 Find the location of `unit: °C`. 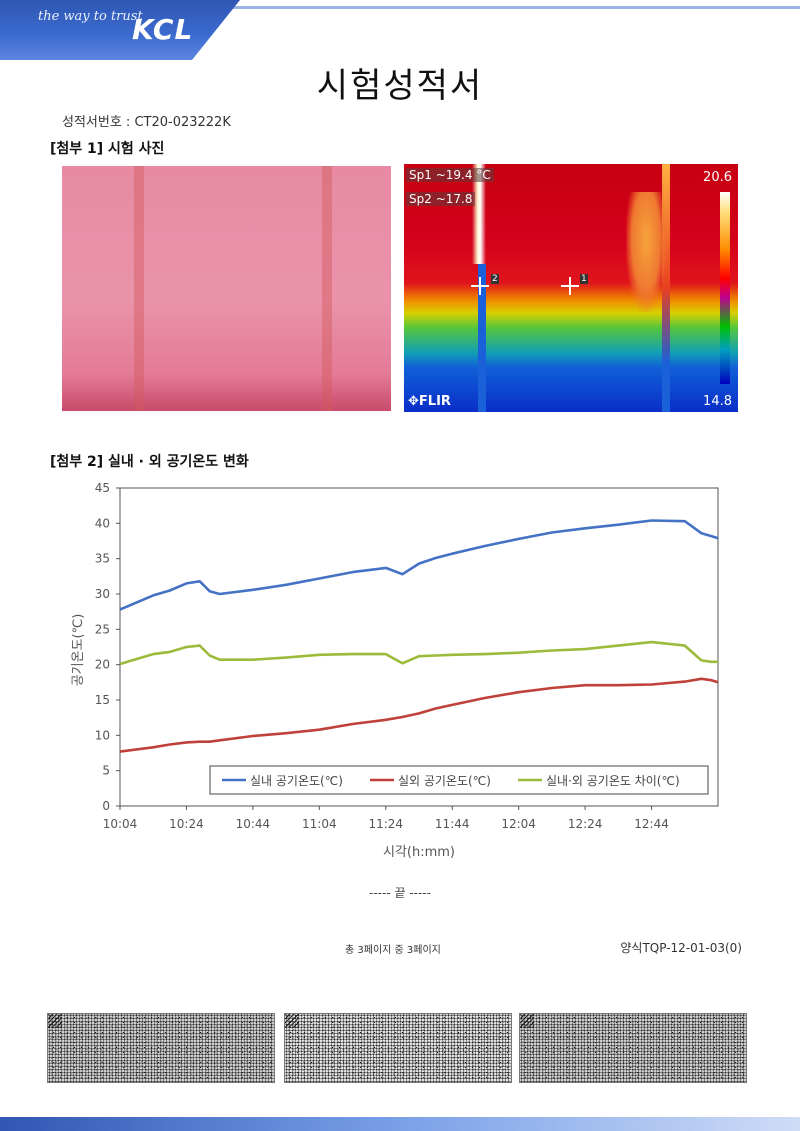

unit: °C is located at coordinates (483, 175).